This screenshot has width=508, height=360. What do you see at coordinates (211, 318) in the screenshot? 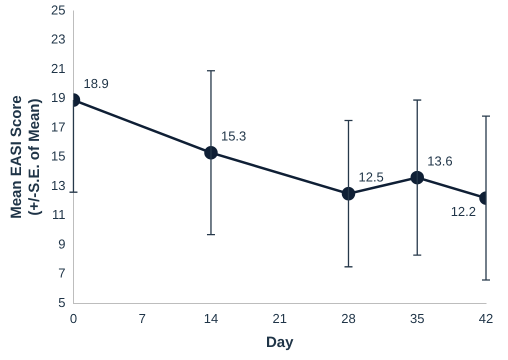
I see `x-tick-label: 14` at bounding box center [211, 318].